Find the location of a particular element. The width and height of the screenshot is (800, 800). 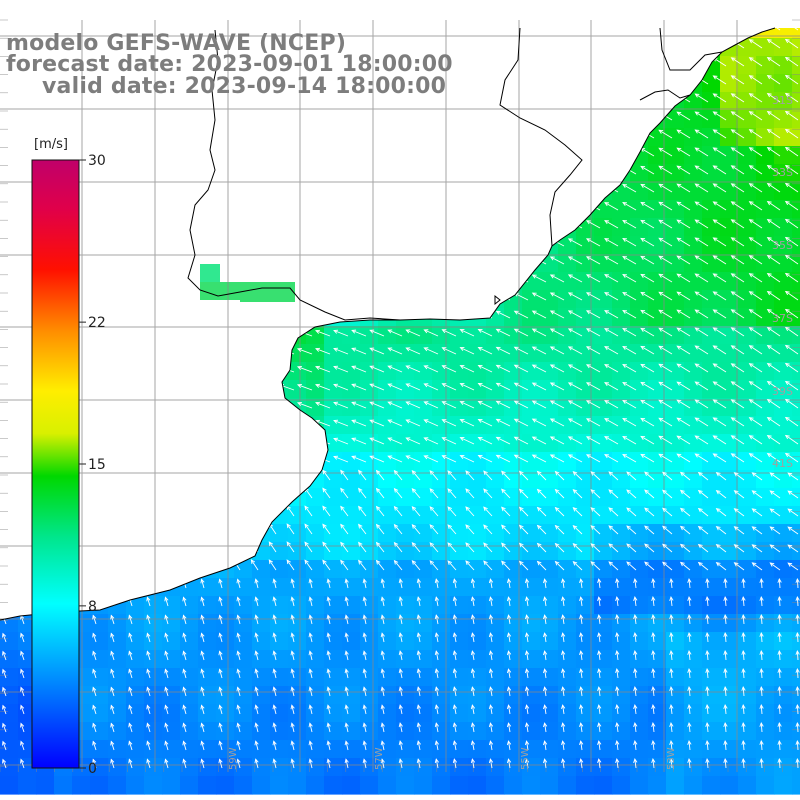

colorbar-ticks: 30 22 15 8 0 is located at coordinates (92, 465).